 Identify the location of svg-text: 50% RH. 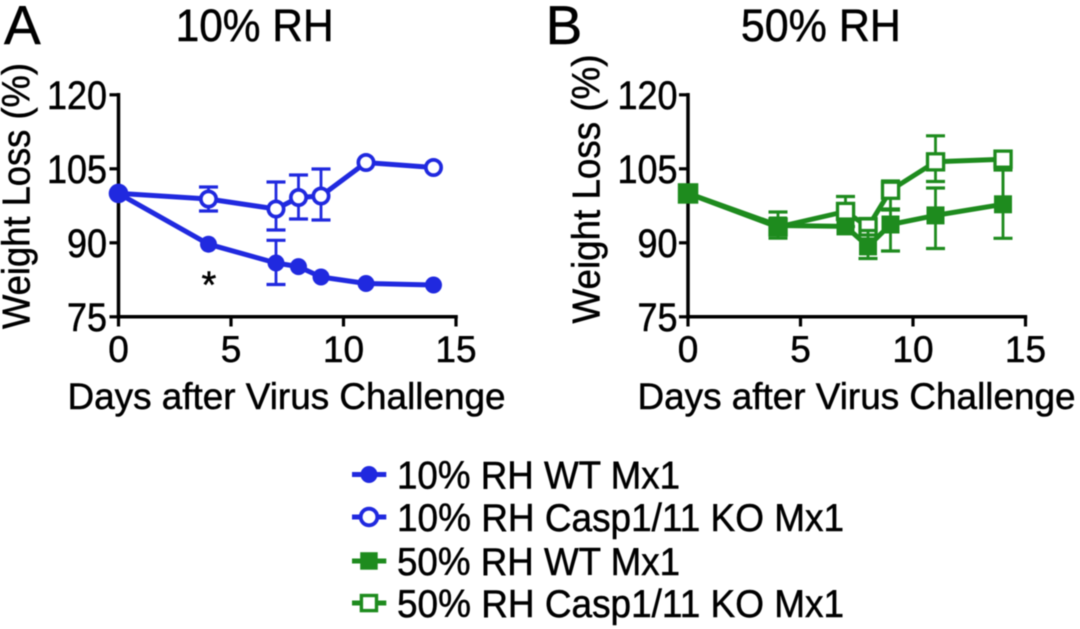
(821, 25).